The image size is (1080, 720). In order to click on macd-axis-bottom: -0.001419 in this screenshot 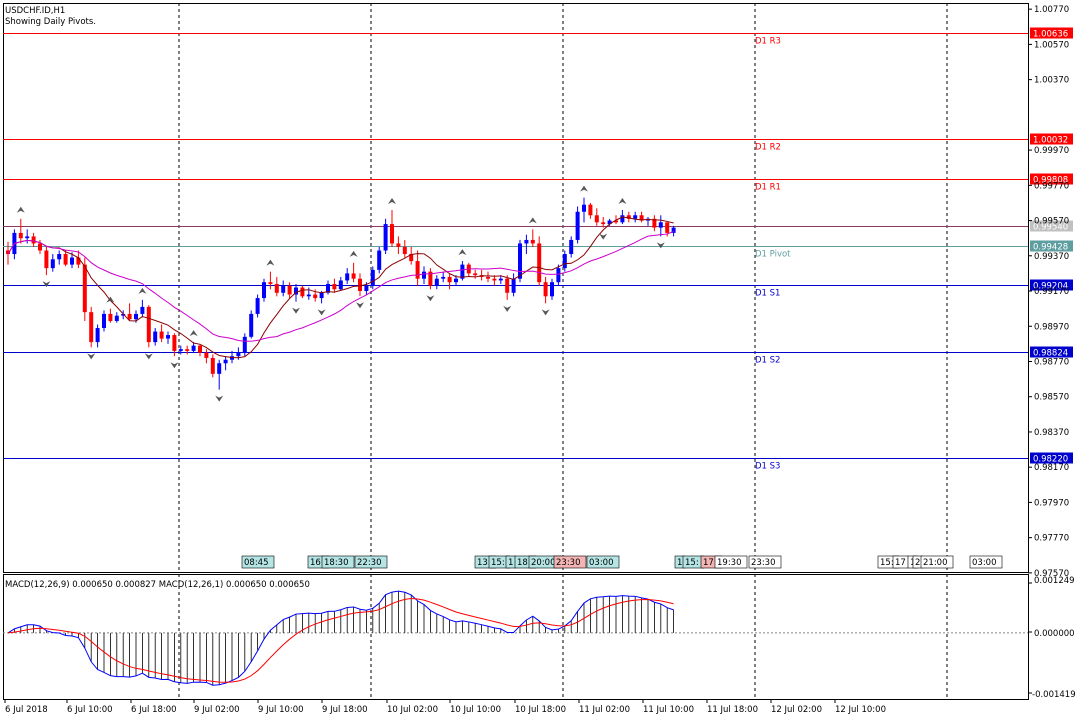, I will do `click(1054, 695)`.